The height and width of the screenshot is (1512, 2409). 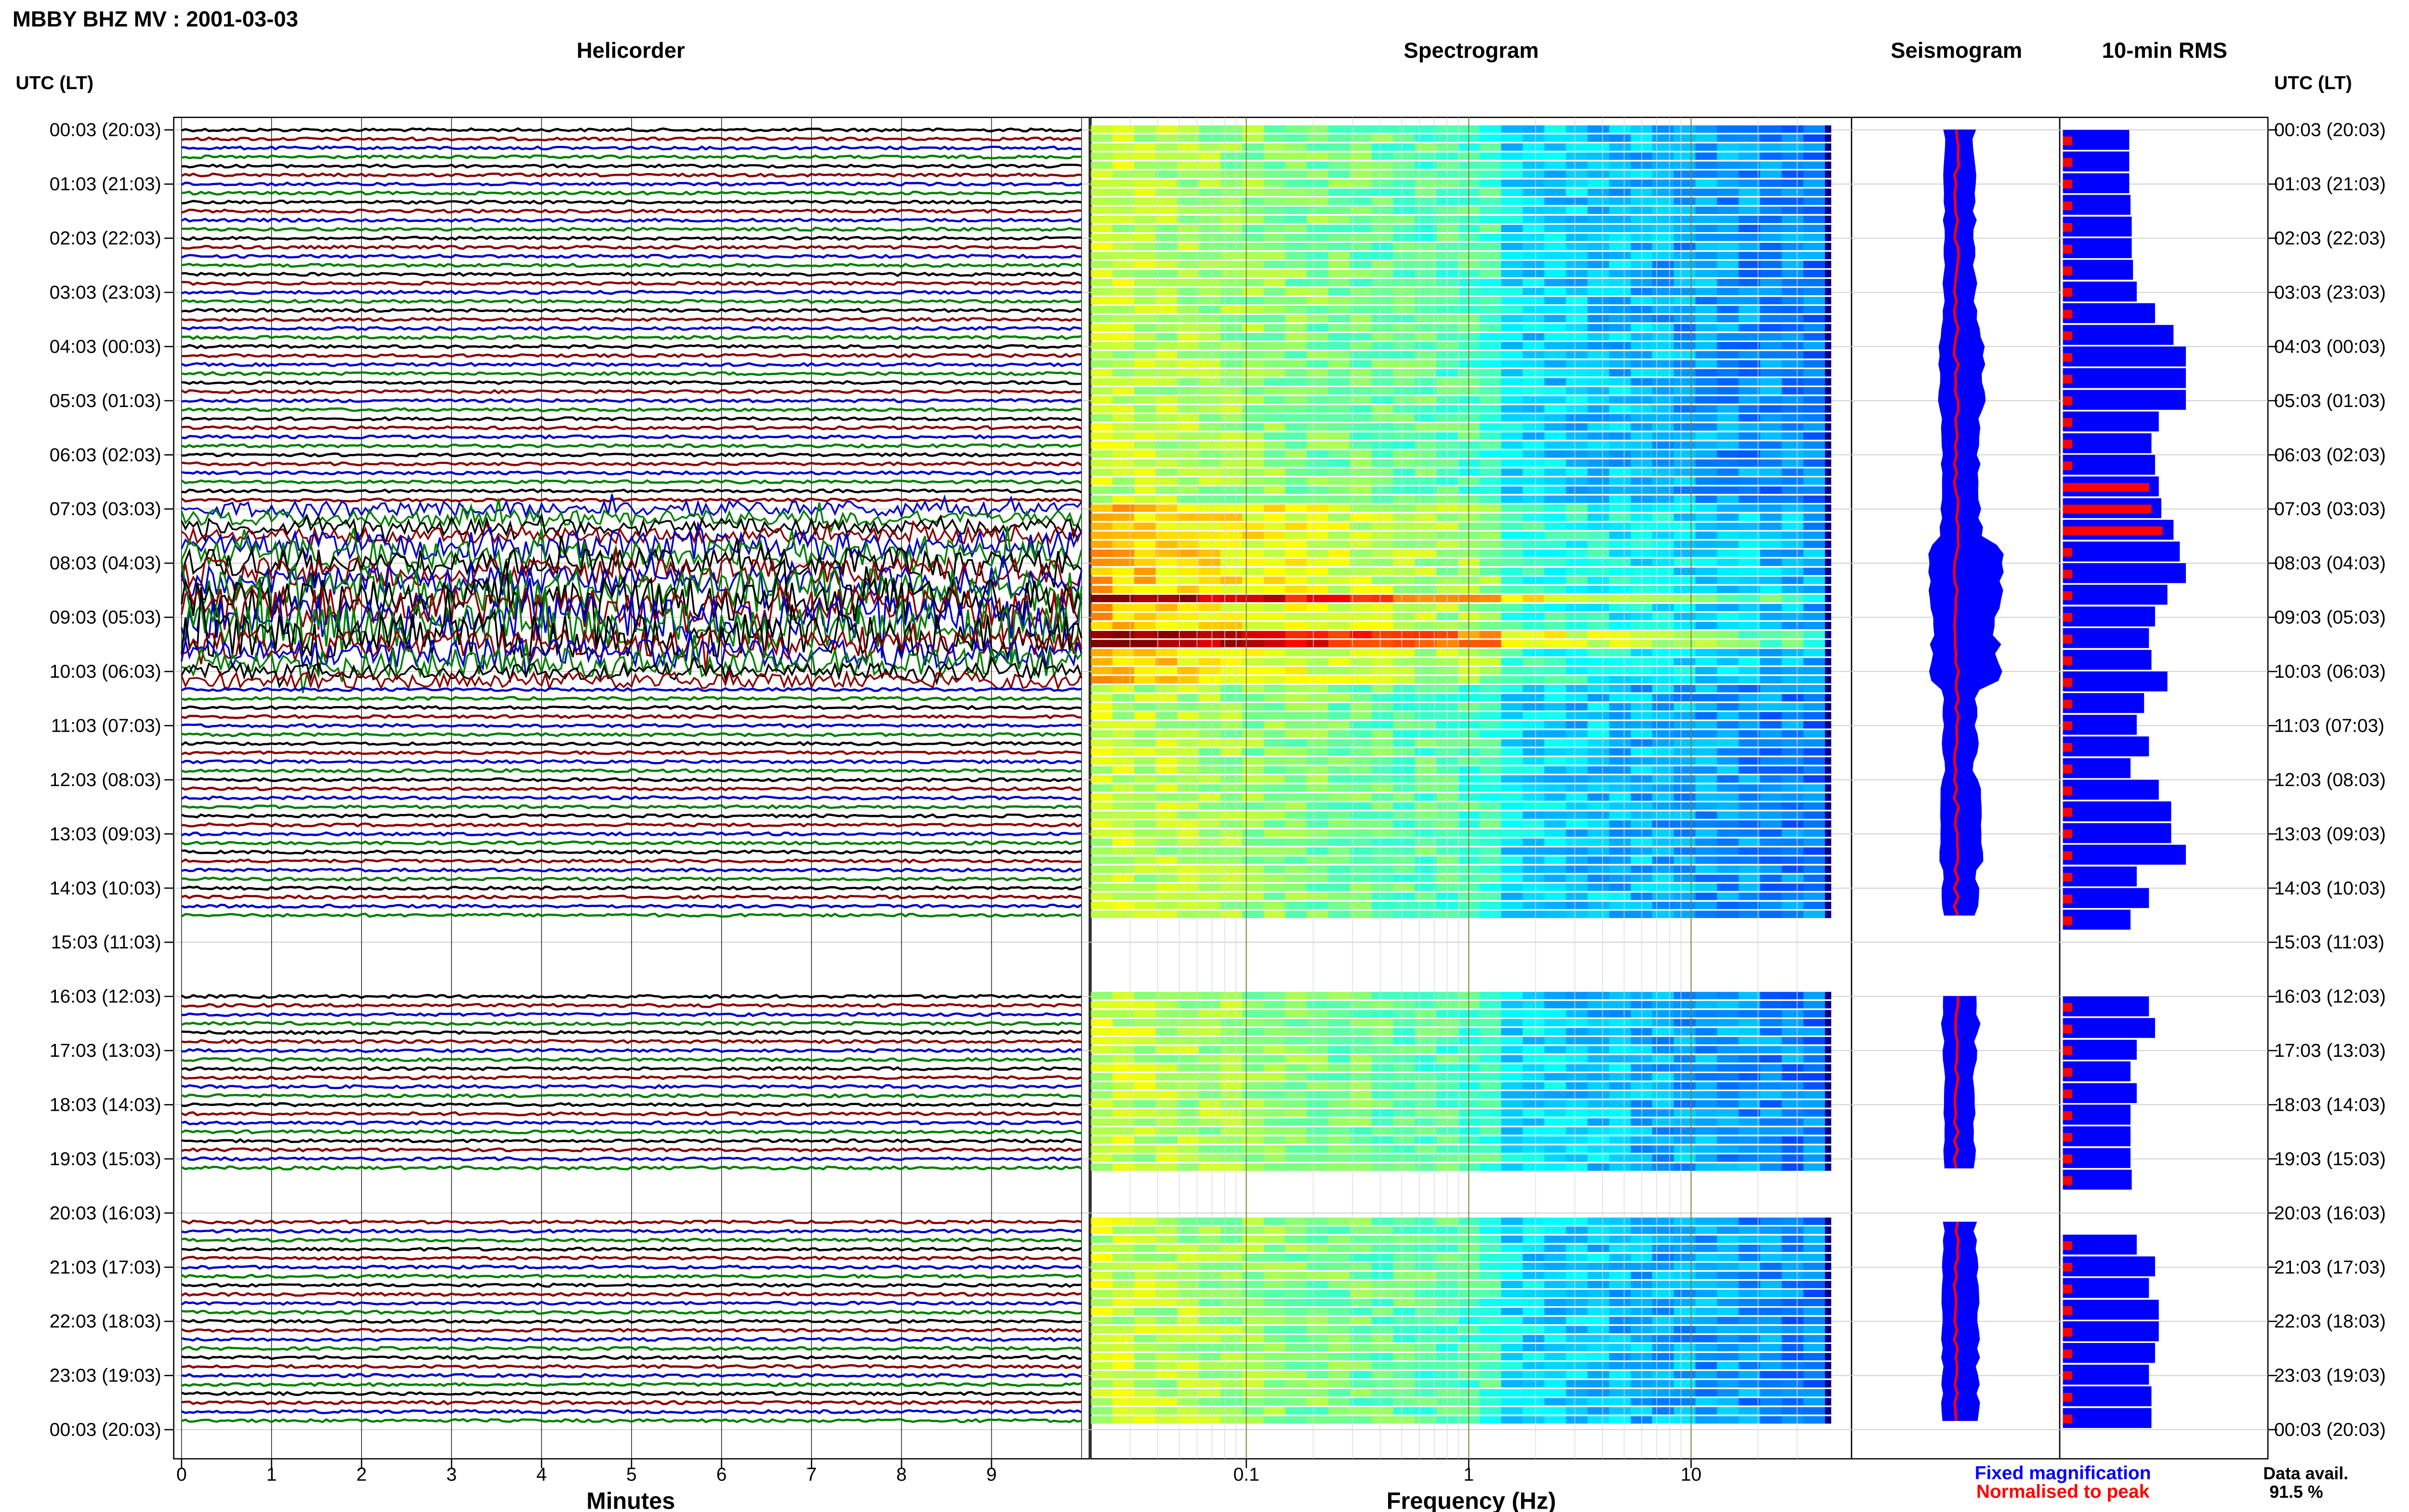 What do you see at coordinates (2068, 1007) in the screenshot?
I see `rms-normalised-bar` at bounding box center [2068, 1007].